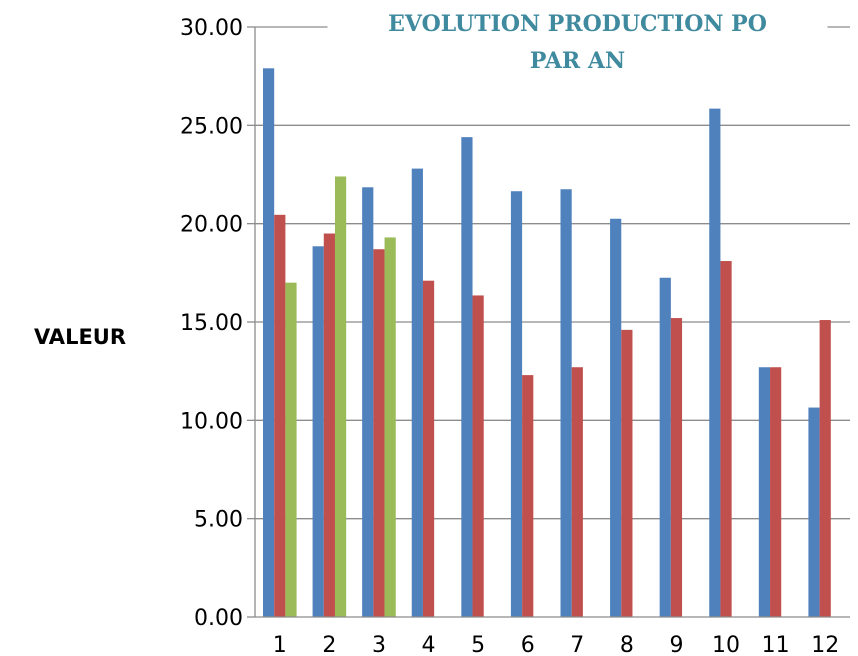 The image size is (858, 656). What do you see at coordinates (577, 24) in the screenshot?
I see `chart-title-line-1: EVOLUTION PRODUCTION PO` at bounding box center [577, 24].